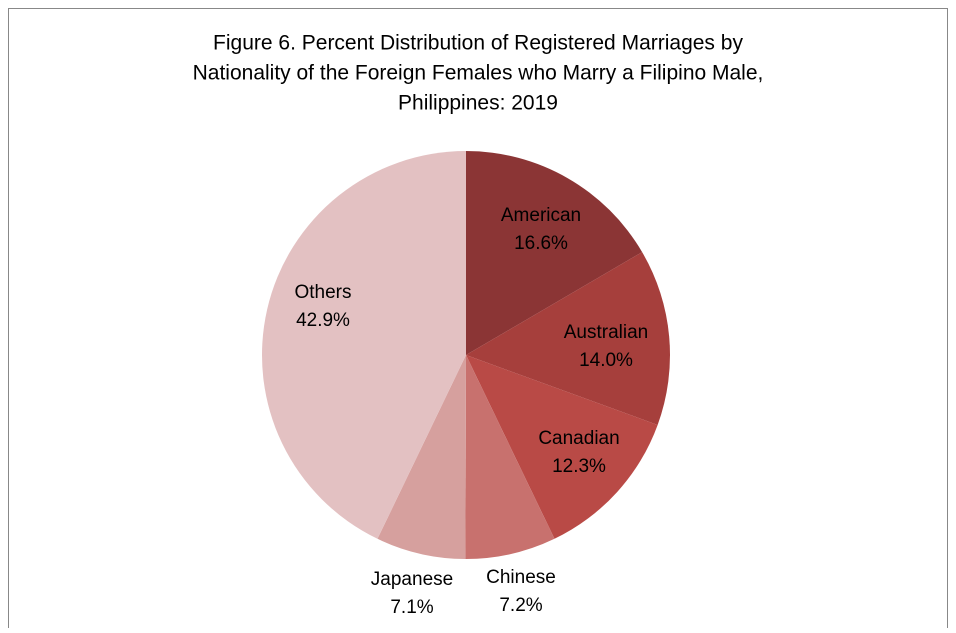  I want to click on slice-value-label: 14.0%, so click(606, 360).